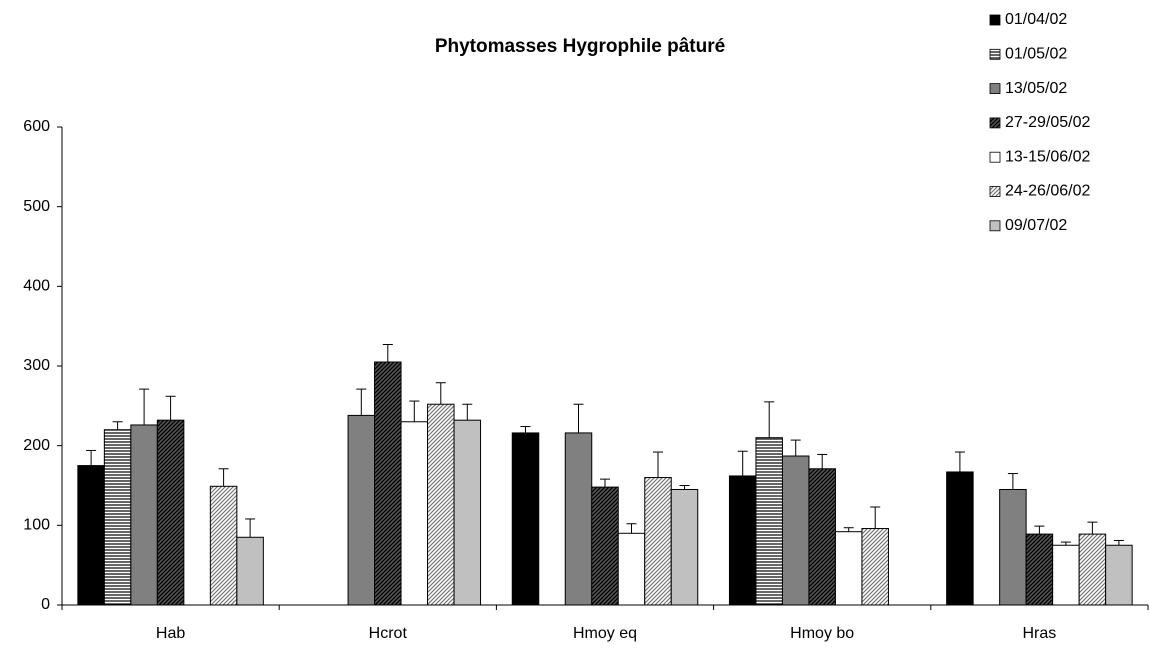  I want to click on x-tick-label: Hmoy eq, so click(605, 633).